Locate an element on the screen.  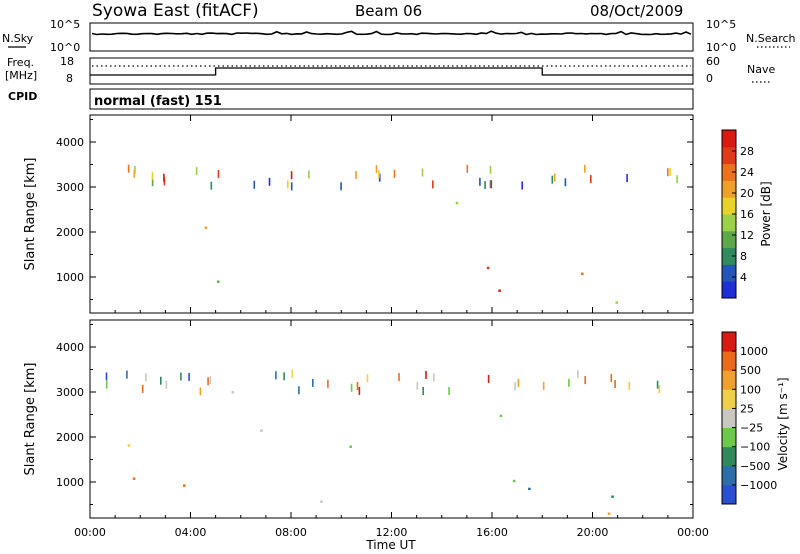
velocity-xlabel: Time UT is located at coordinates (390, 545).